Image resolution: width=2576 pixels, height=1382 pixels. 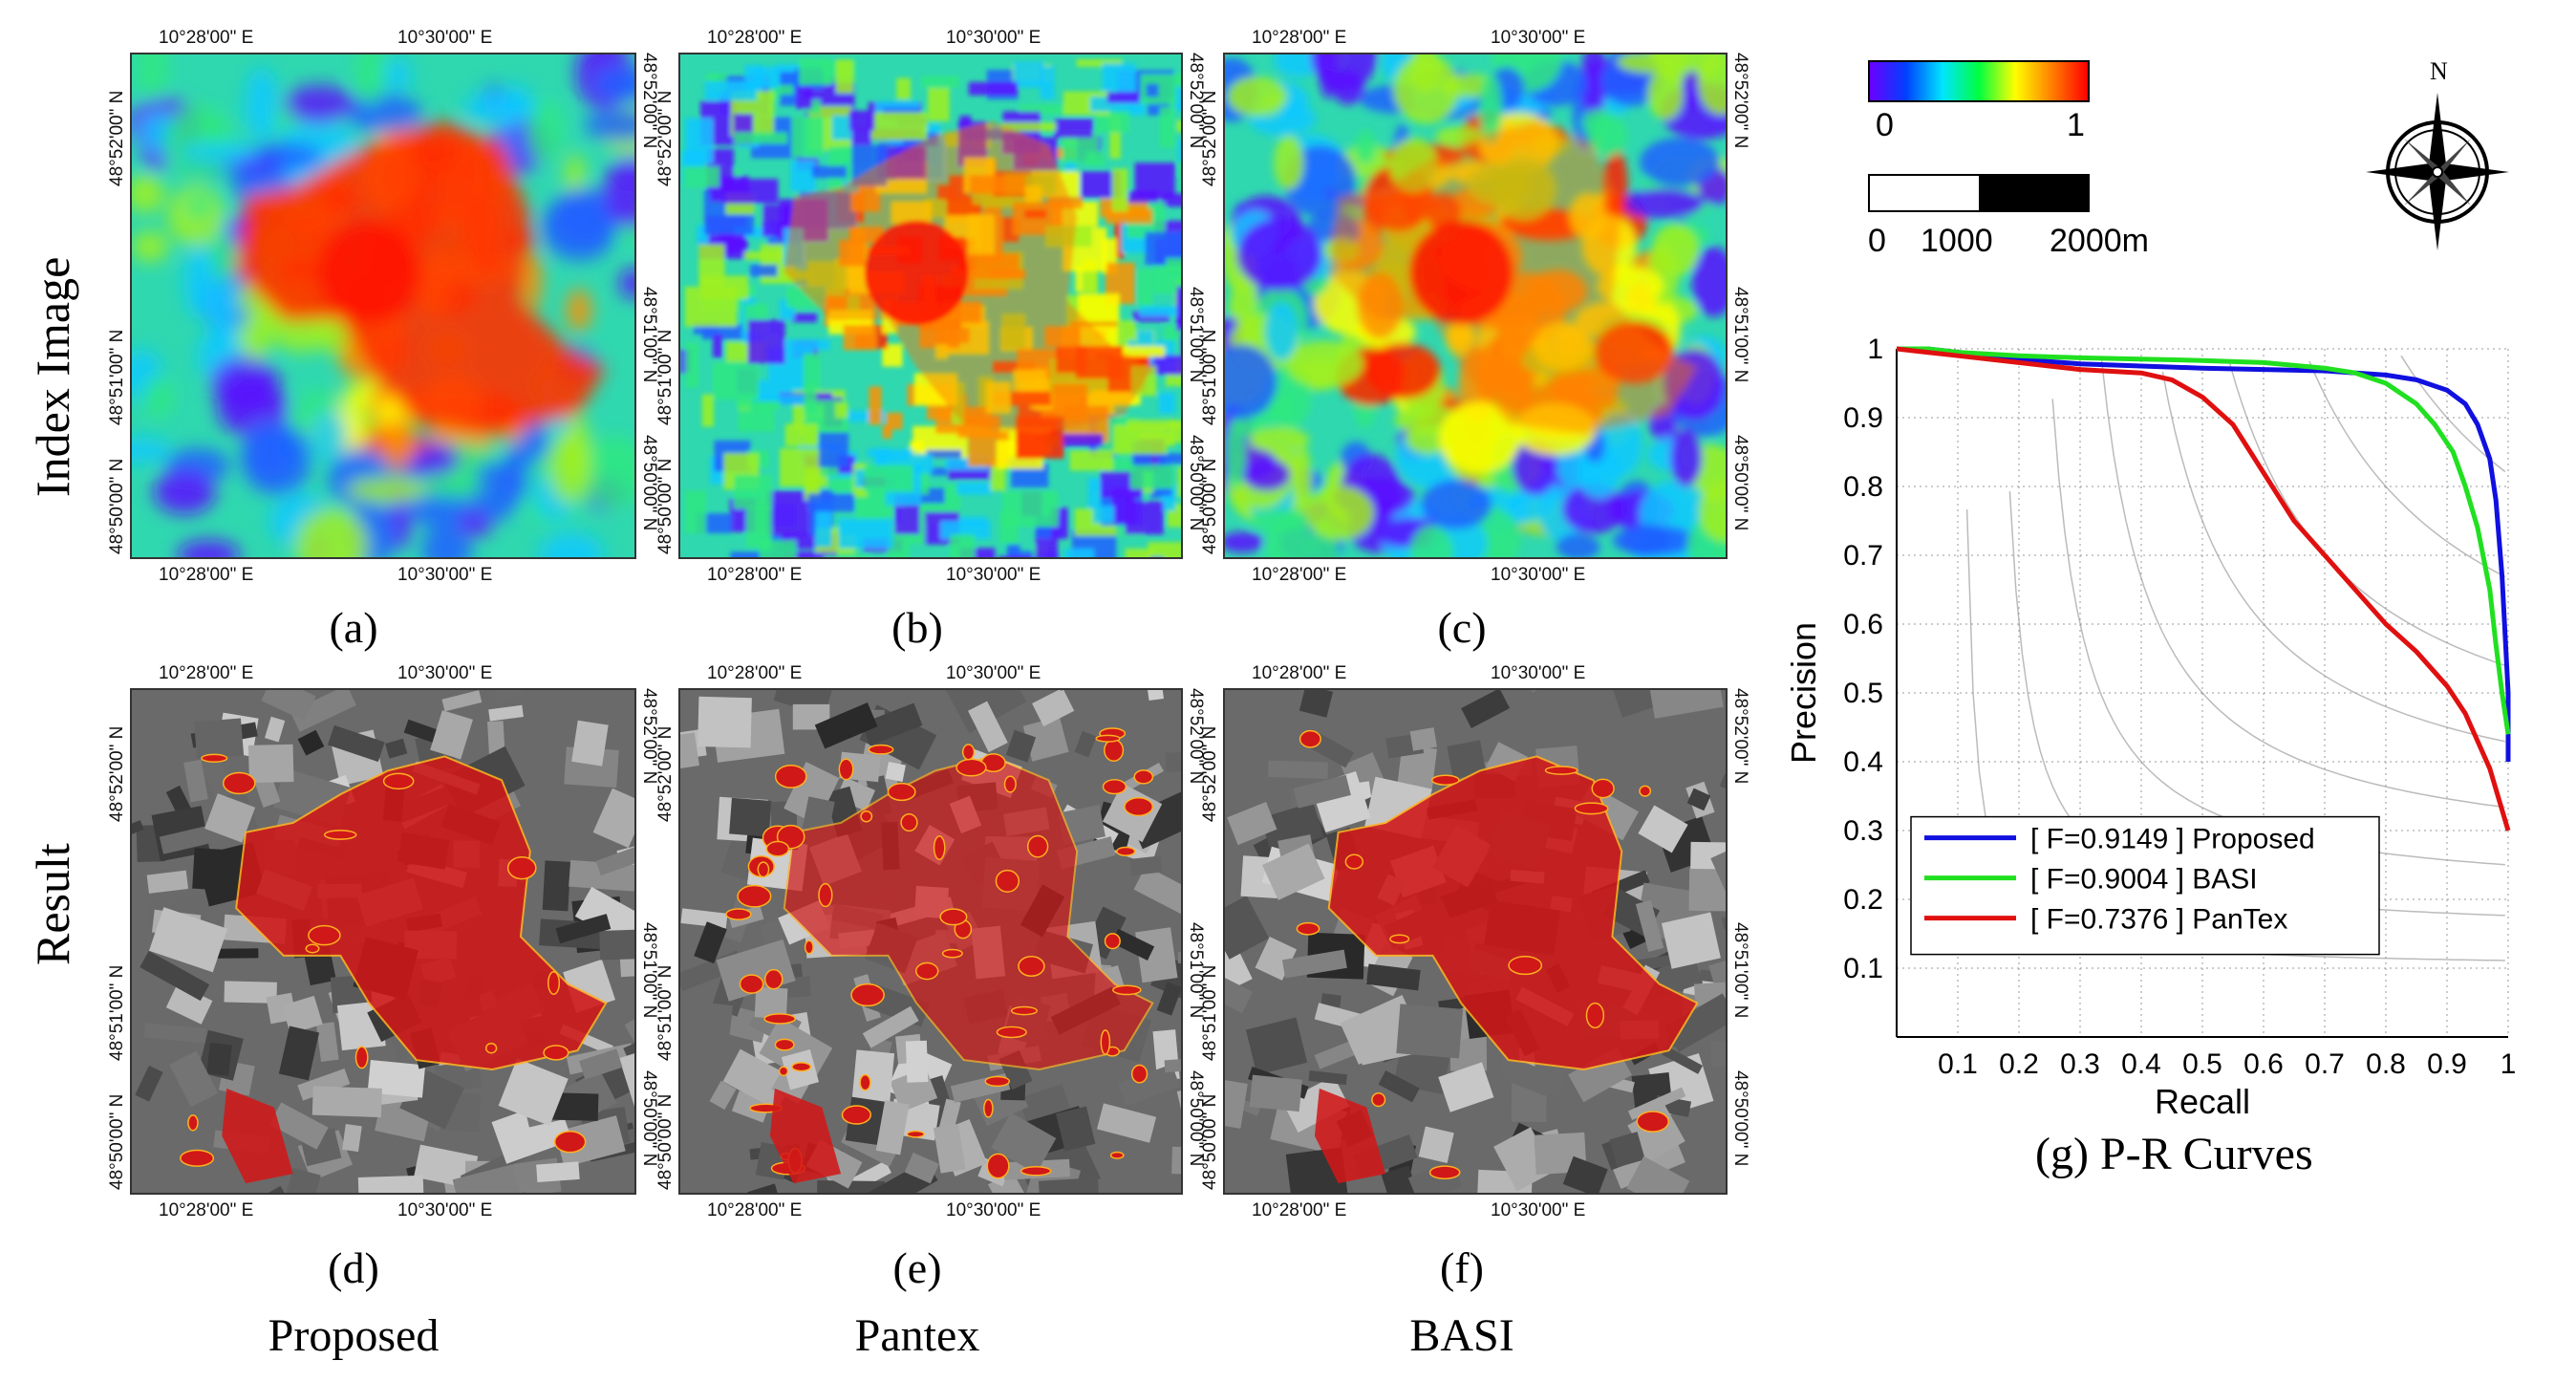 I want to click on map-panel-b, so click(x=930, y=306).